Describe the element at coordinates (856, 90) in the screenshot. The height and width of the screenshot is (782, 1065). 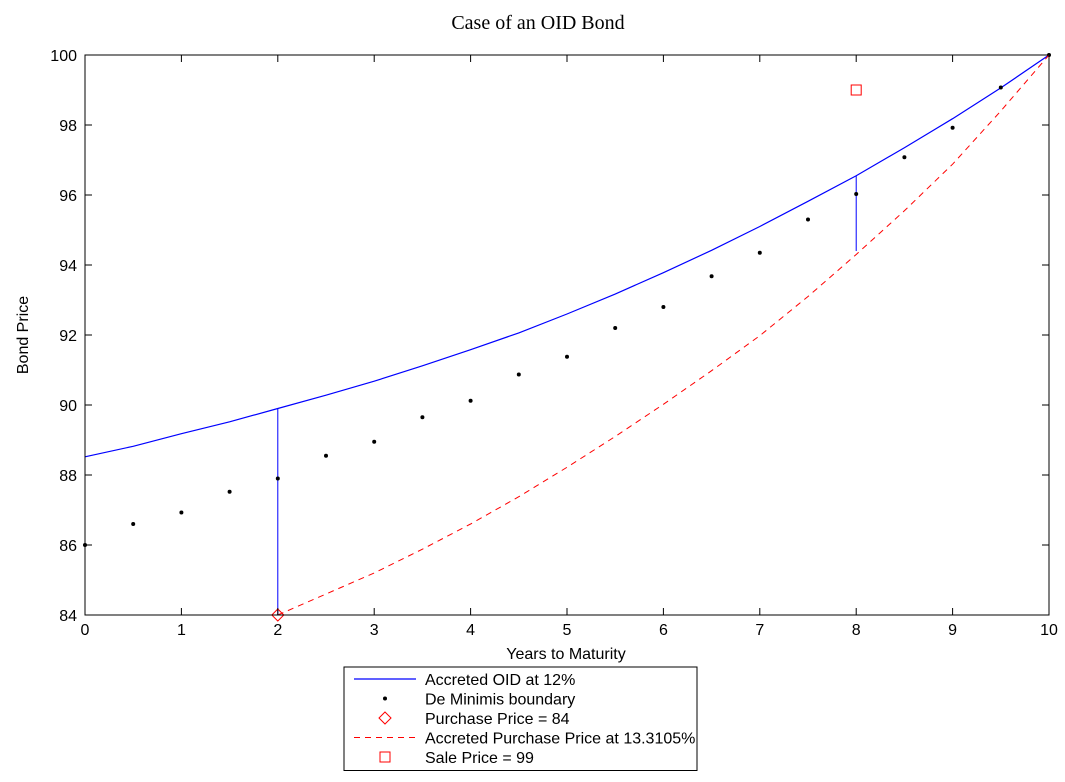
I see `sale-price-marker` at that location.